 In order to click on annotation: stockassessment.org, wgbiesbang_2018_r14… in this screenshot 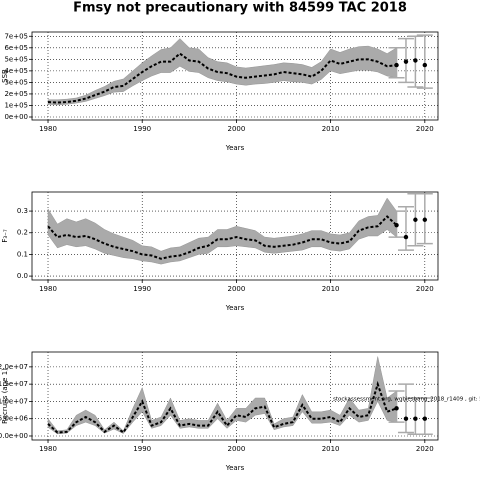, I will do `click(406, 400)`.